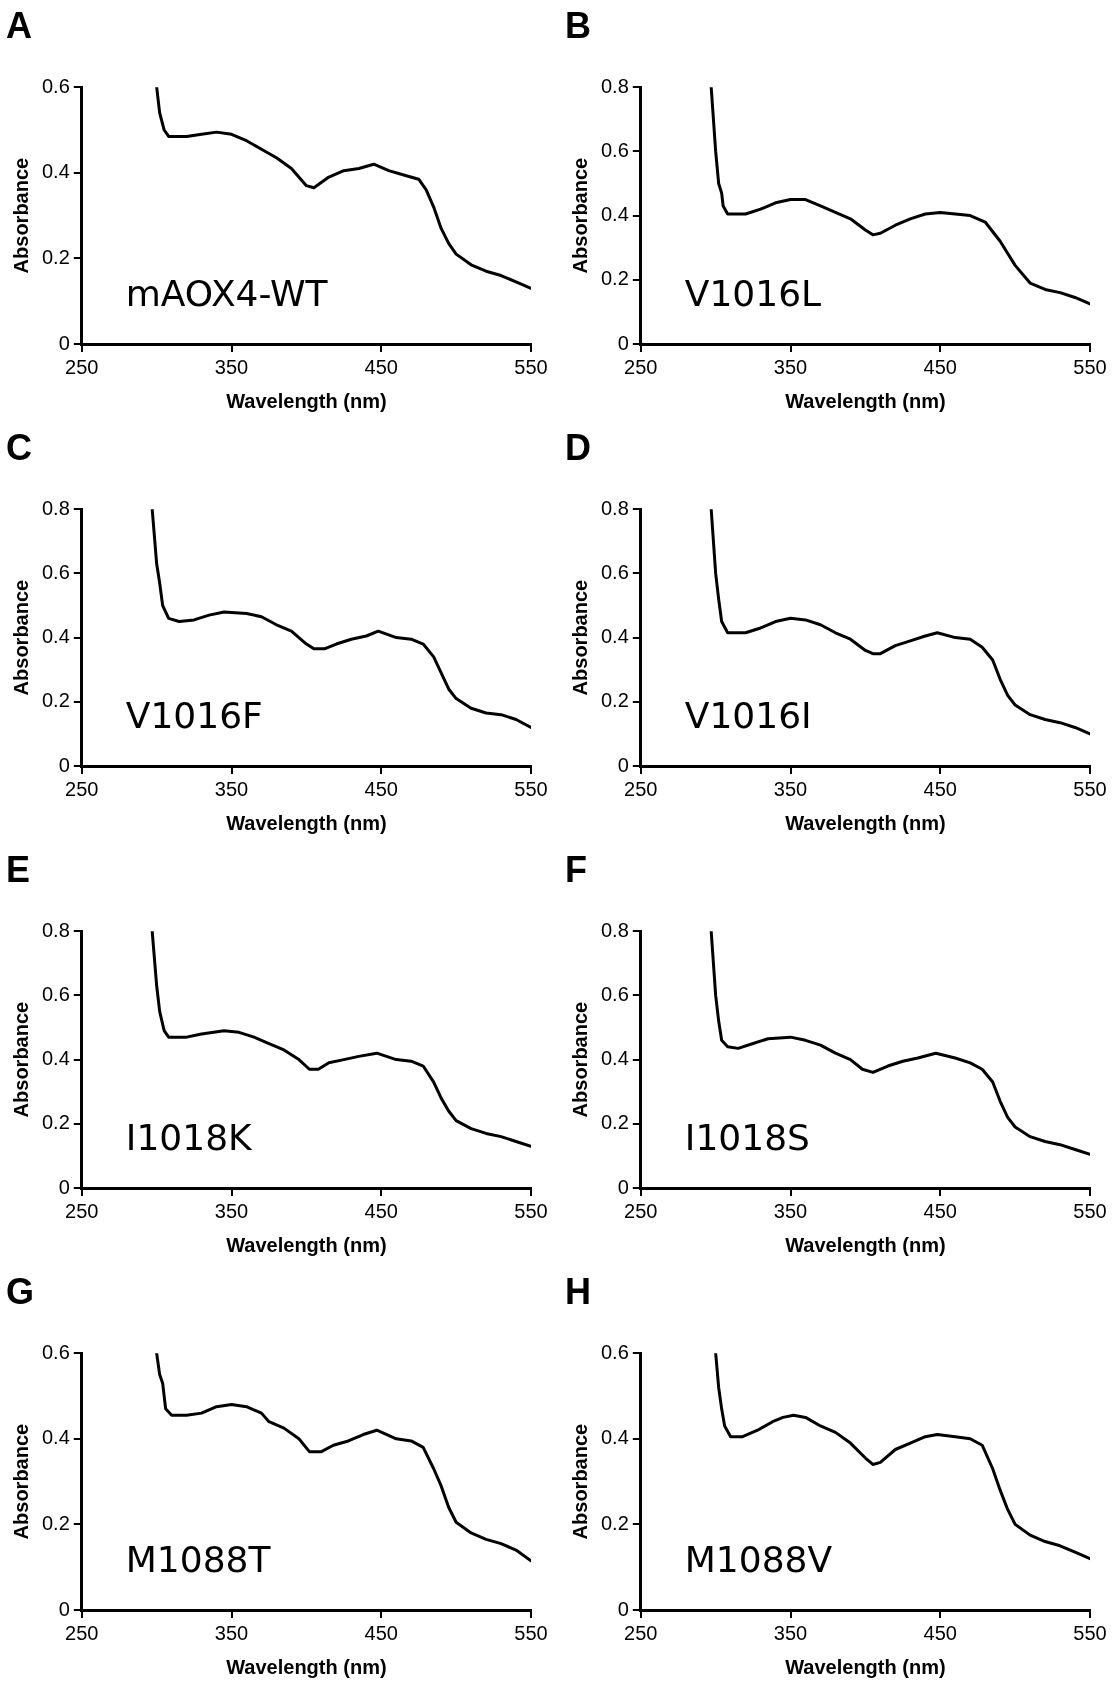 The image size is (1118, 1690). What do you see at coordinates (578, 1291) in the screenshot?
I see `chart-title: H` at bounding box center [578, 1291].